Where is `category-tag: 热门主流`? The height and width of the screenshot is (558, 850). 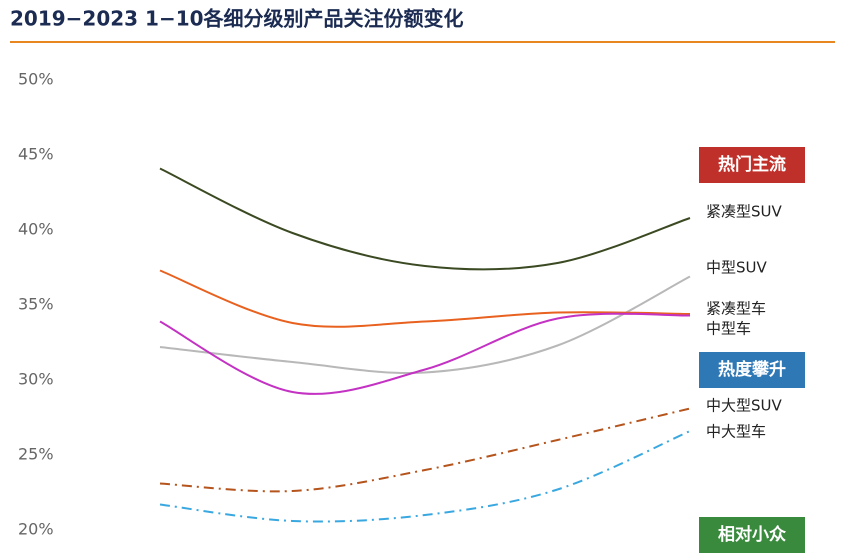
category-tag: 热门主流 is located at coordinates (752, 165).